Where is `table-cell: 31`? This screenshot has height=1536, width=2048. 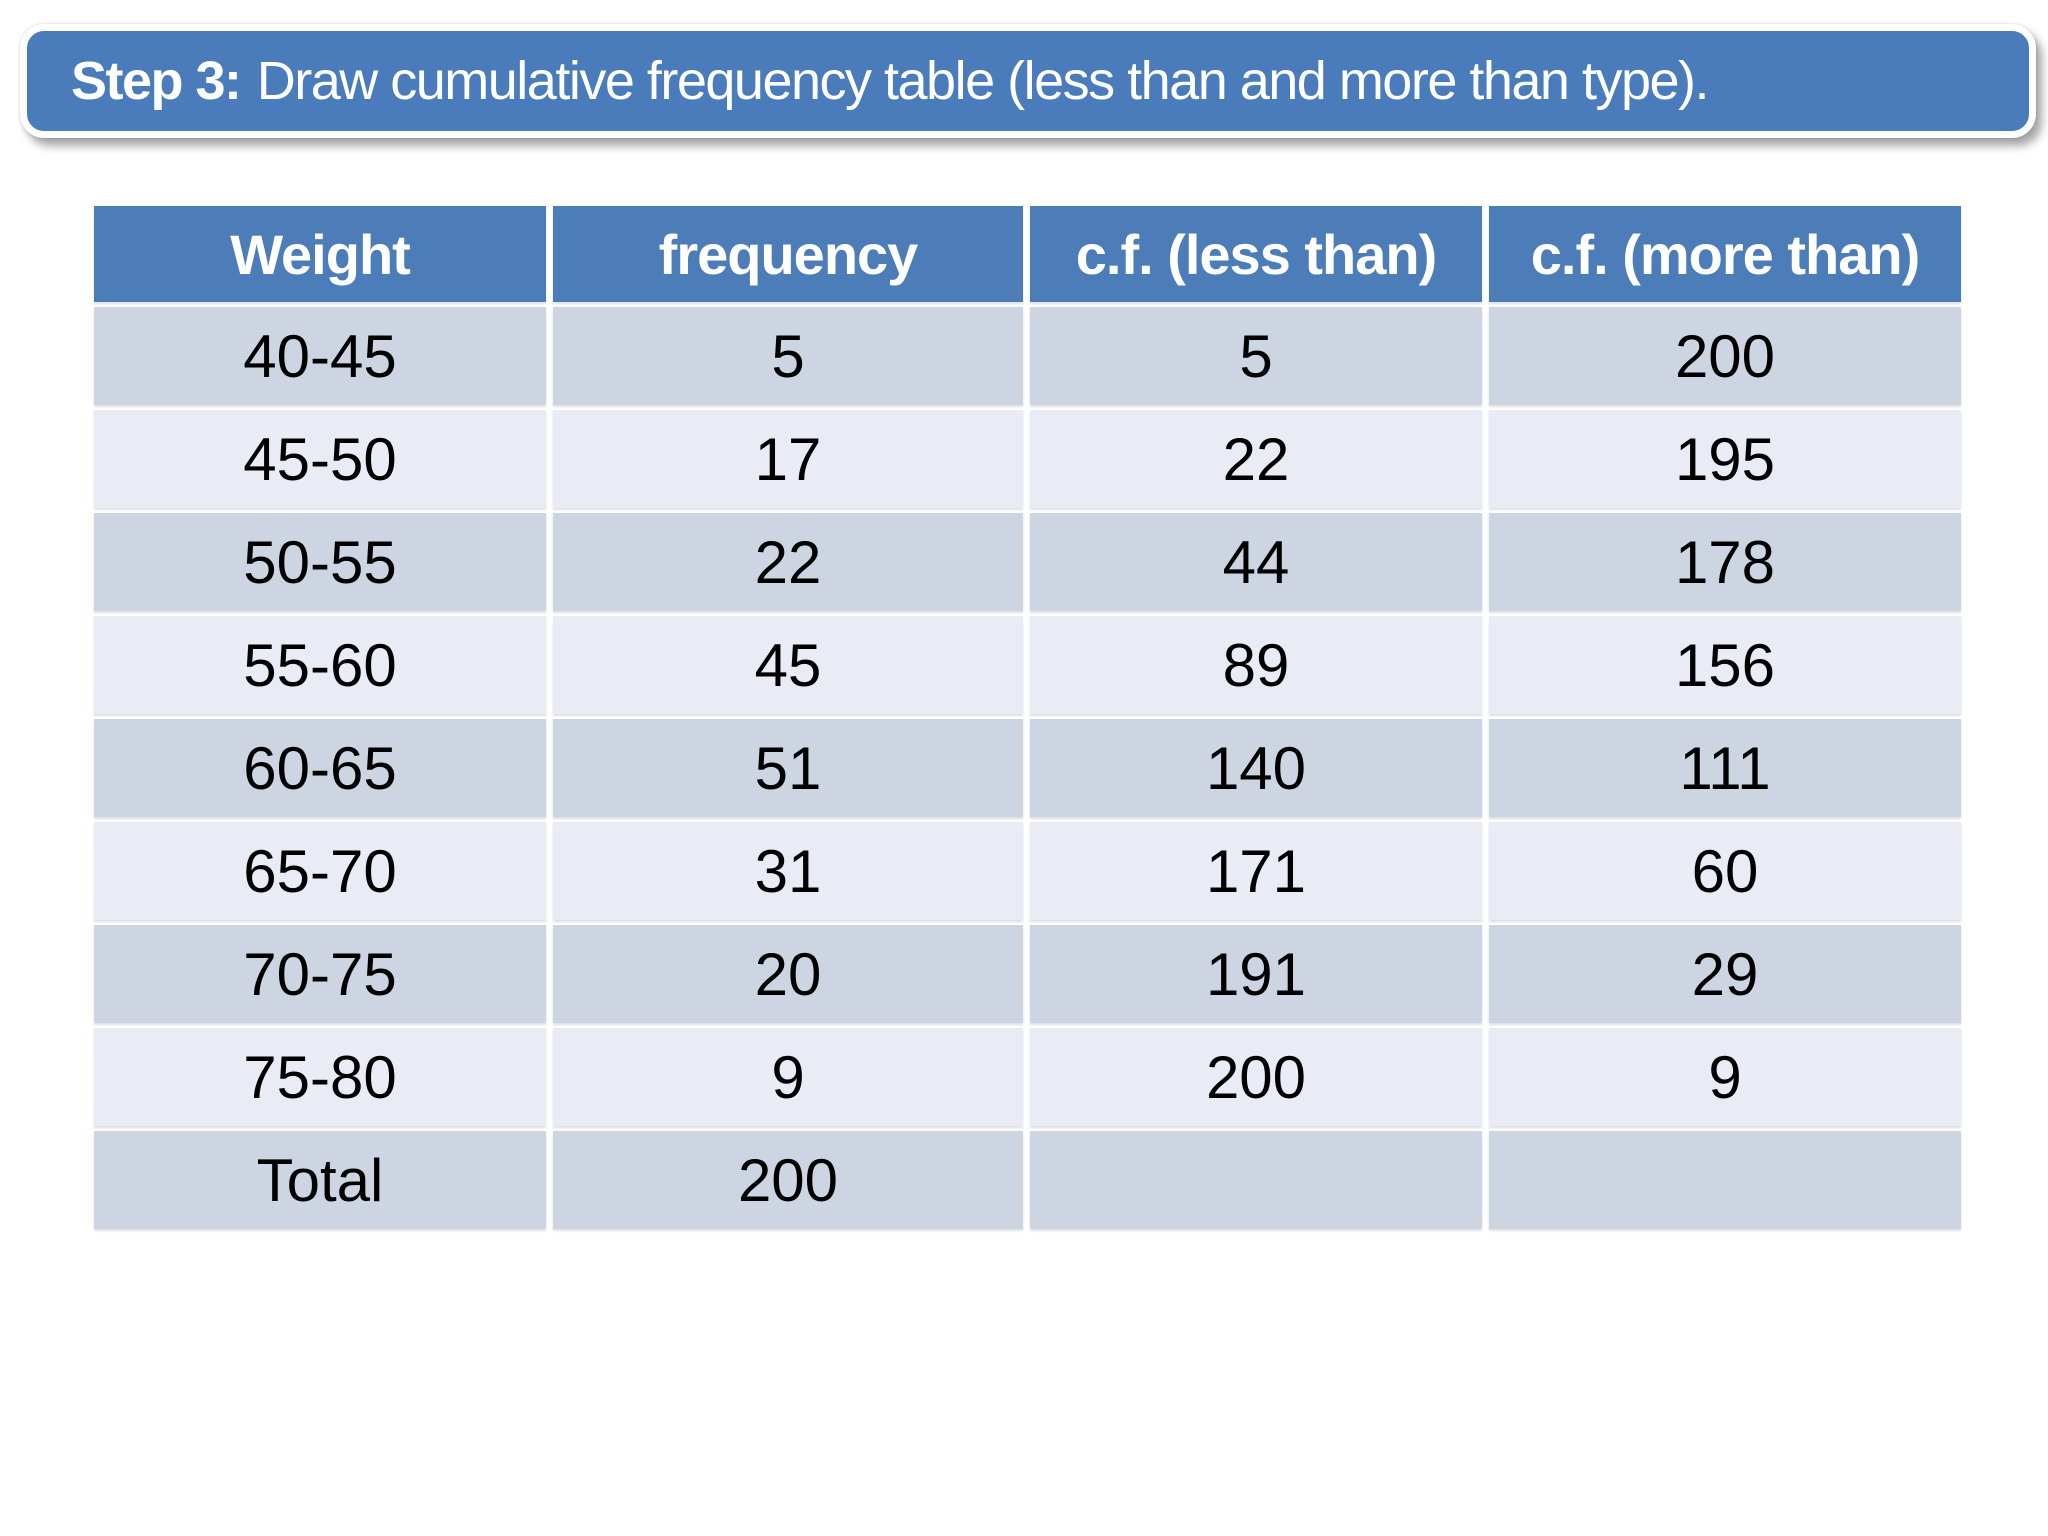 table-cell: 31 is located at coordinates (788, 871).